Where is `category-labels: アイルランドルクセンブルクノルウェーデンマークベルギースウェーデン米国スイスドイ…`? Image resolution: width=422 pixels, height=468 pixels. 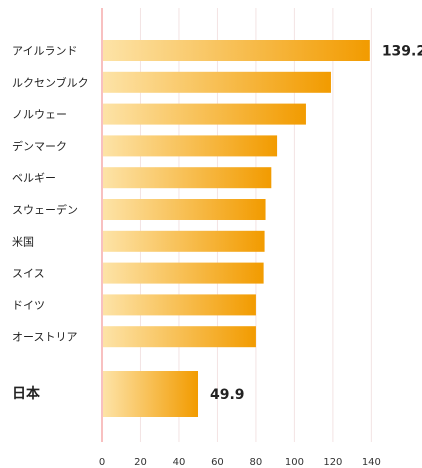 category-labels: アイルランドルクセンブルクノルウェーデンマークベルギースウェーデン米国スイスドイ… is located at coordinates (50, 224).